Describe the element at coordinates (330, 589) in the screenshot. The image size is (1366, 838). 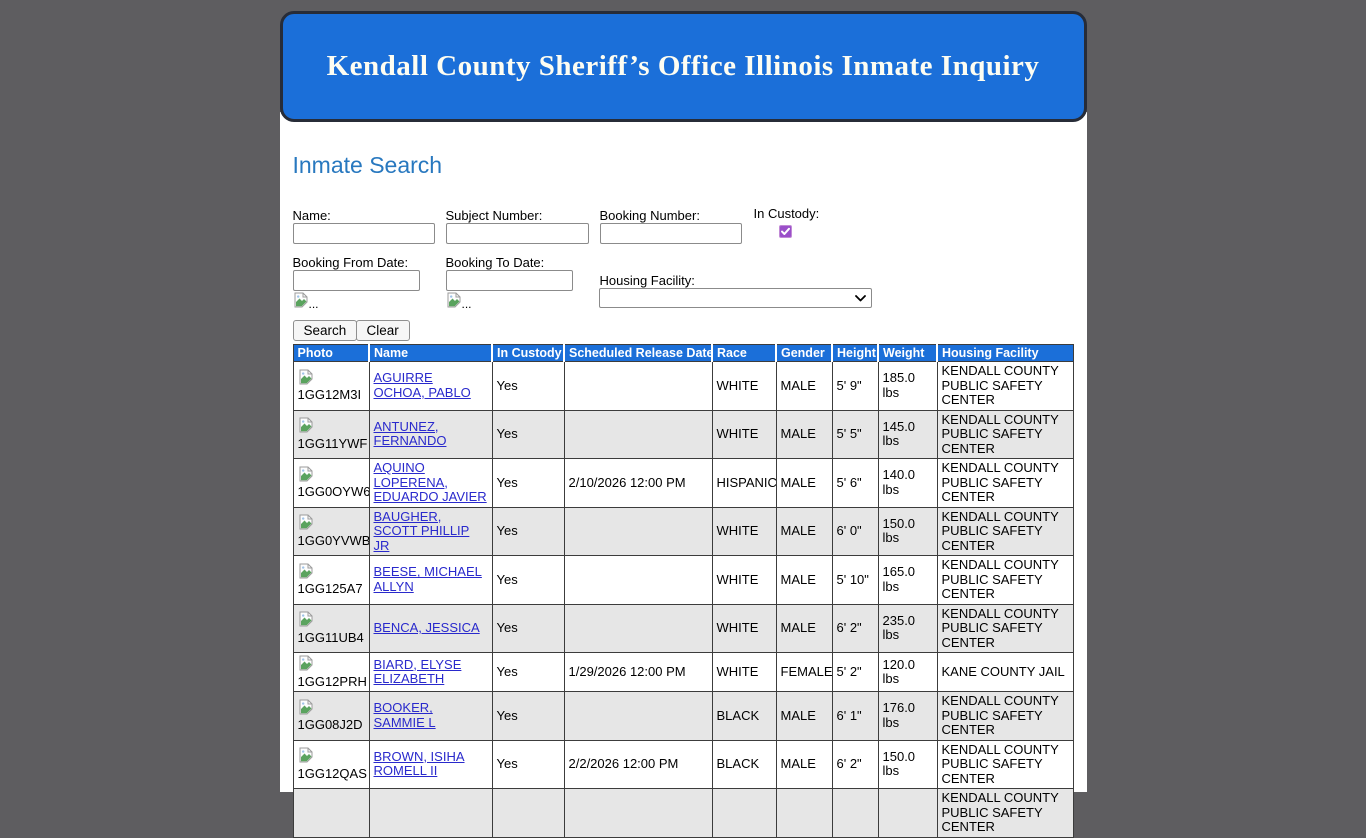
I see `photo-alt-text: 1GG125A7` at that location.